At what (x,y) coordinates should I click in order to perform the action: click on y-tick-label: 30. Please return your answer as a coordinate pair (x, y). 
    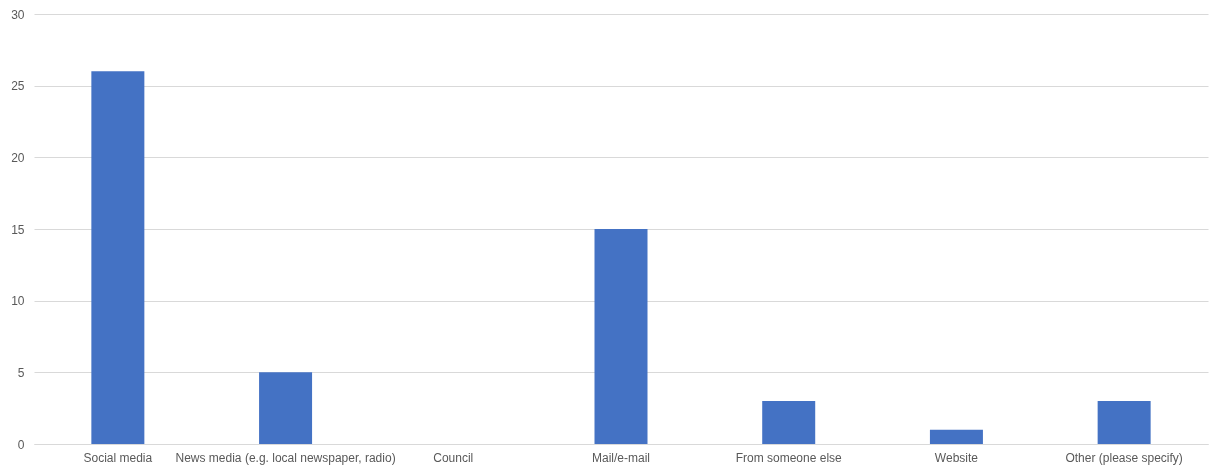
    Looking at the image, I should click on (18, 14).